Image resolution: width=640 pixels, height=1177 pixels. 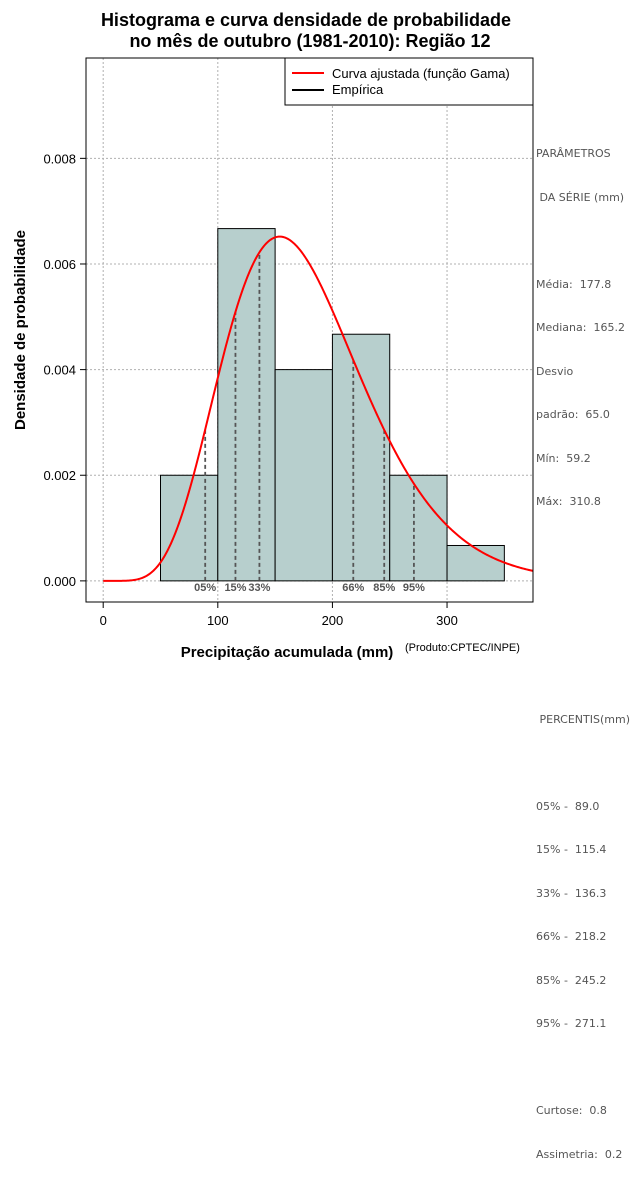 I want to click on chart-title-line2: no mês de outubro (1981-2010): Região 12, so click(x=309, y=41).